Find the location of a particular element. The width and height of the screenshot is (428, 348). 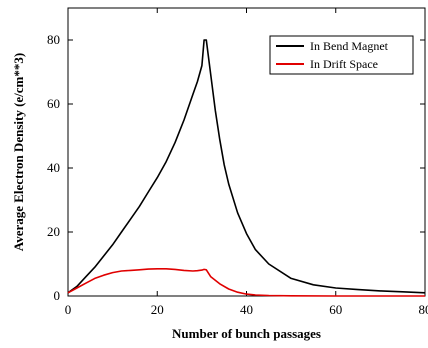

x-axis-title: Number of bunch passages is located at coordinates (246, 333).